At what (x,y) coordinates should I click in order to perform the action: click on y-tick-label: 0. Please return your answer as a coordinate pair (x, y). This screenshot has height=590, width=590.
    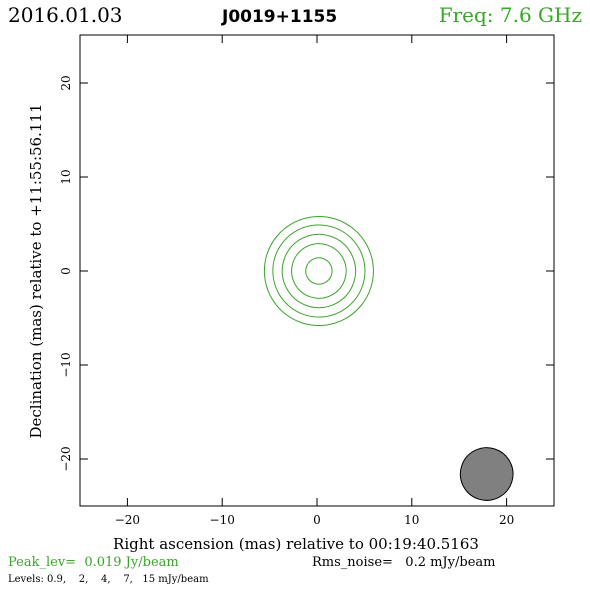
    Looking at the image, I should click on (66, 271).